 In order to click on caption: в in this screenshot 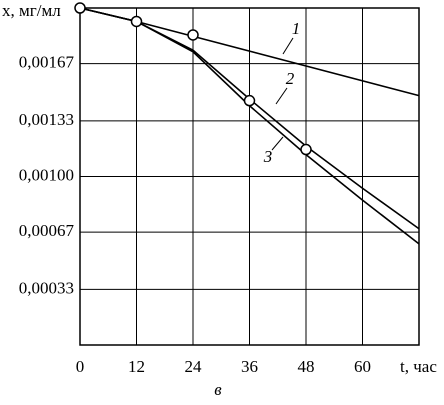, I will do `click(218, 389)`.